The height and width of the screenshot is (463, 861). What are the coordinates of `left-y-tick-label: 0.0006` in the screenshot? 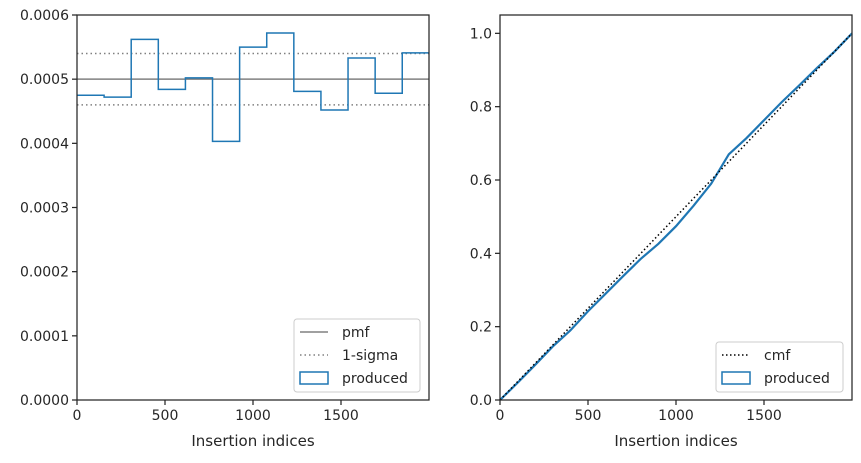 It's located at (44, 16).